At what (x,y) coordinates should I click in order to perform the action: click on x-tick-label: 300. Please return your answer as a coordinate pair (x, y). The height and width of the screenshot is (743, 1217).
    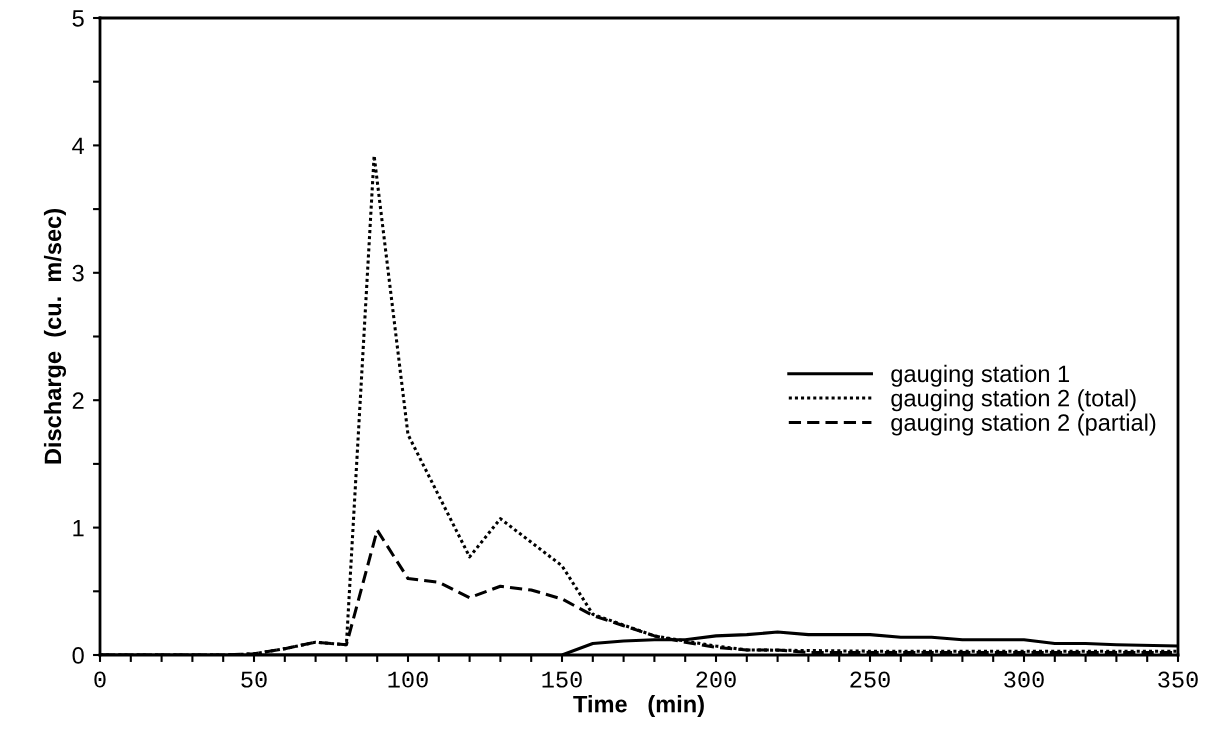
    Looking at the image, I should click on (1024, 679).